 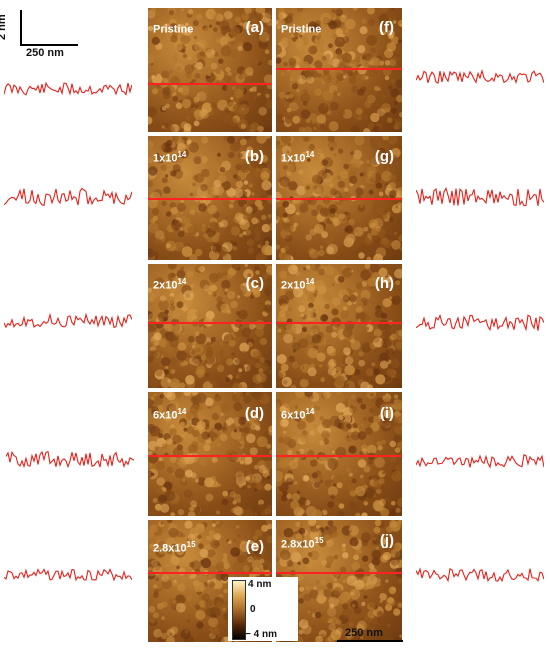 What do you see at coordinates (339, 326) in the screenshot?
I see `afm-panel-h: 2x1014 (h)` at bounding box center [339, 326].